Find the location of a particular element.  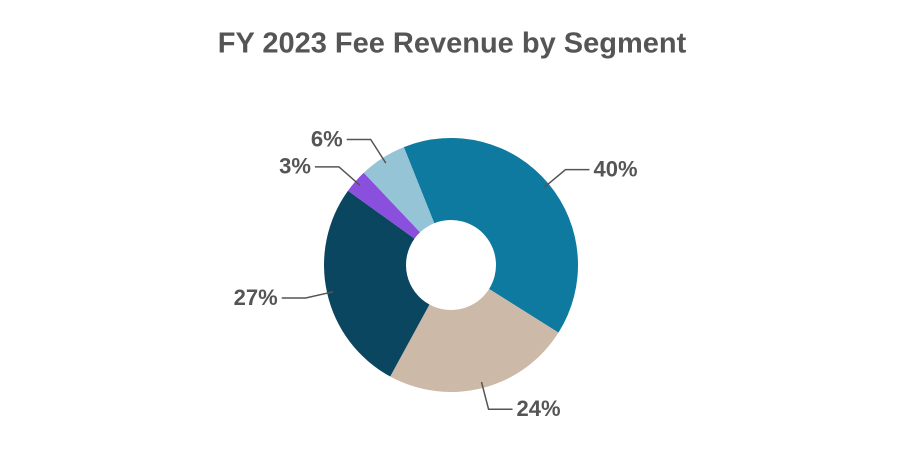

chart-title: FY 2023 Fee Revenue by Segment is located at coordinates (452, 44).